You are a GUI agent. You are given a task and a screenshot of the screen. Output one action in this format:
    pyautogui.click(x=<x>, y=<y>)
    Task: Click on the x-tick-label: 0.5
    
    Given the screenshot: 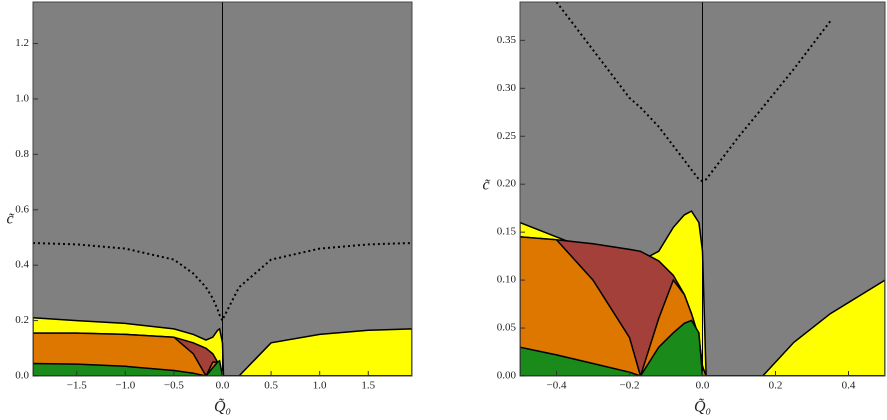 What is the action you would take?
    pyautogui.click(x=271, y=386)
    